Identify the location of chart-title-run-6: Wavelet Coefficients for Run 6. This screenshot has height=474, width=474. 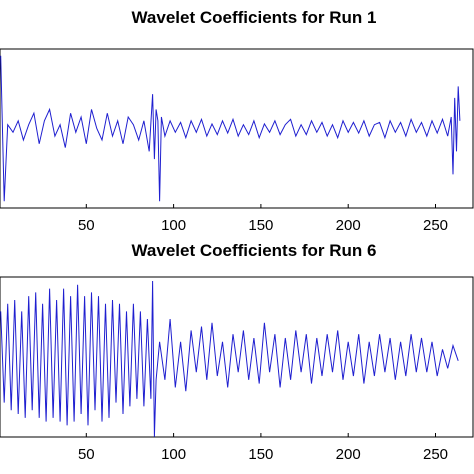
(254, 250).